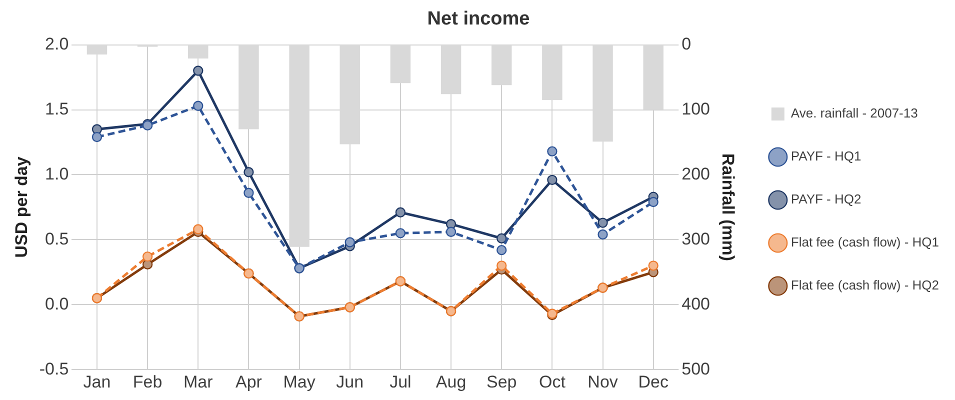 The width and height of the screenshot is (955, 400). What do you see at coordinates (696, 238) in the screenshot?
I see `y2-tick-label: 300` at bounding box center [696, 238].